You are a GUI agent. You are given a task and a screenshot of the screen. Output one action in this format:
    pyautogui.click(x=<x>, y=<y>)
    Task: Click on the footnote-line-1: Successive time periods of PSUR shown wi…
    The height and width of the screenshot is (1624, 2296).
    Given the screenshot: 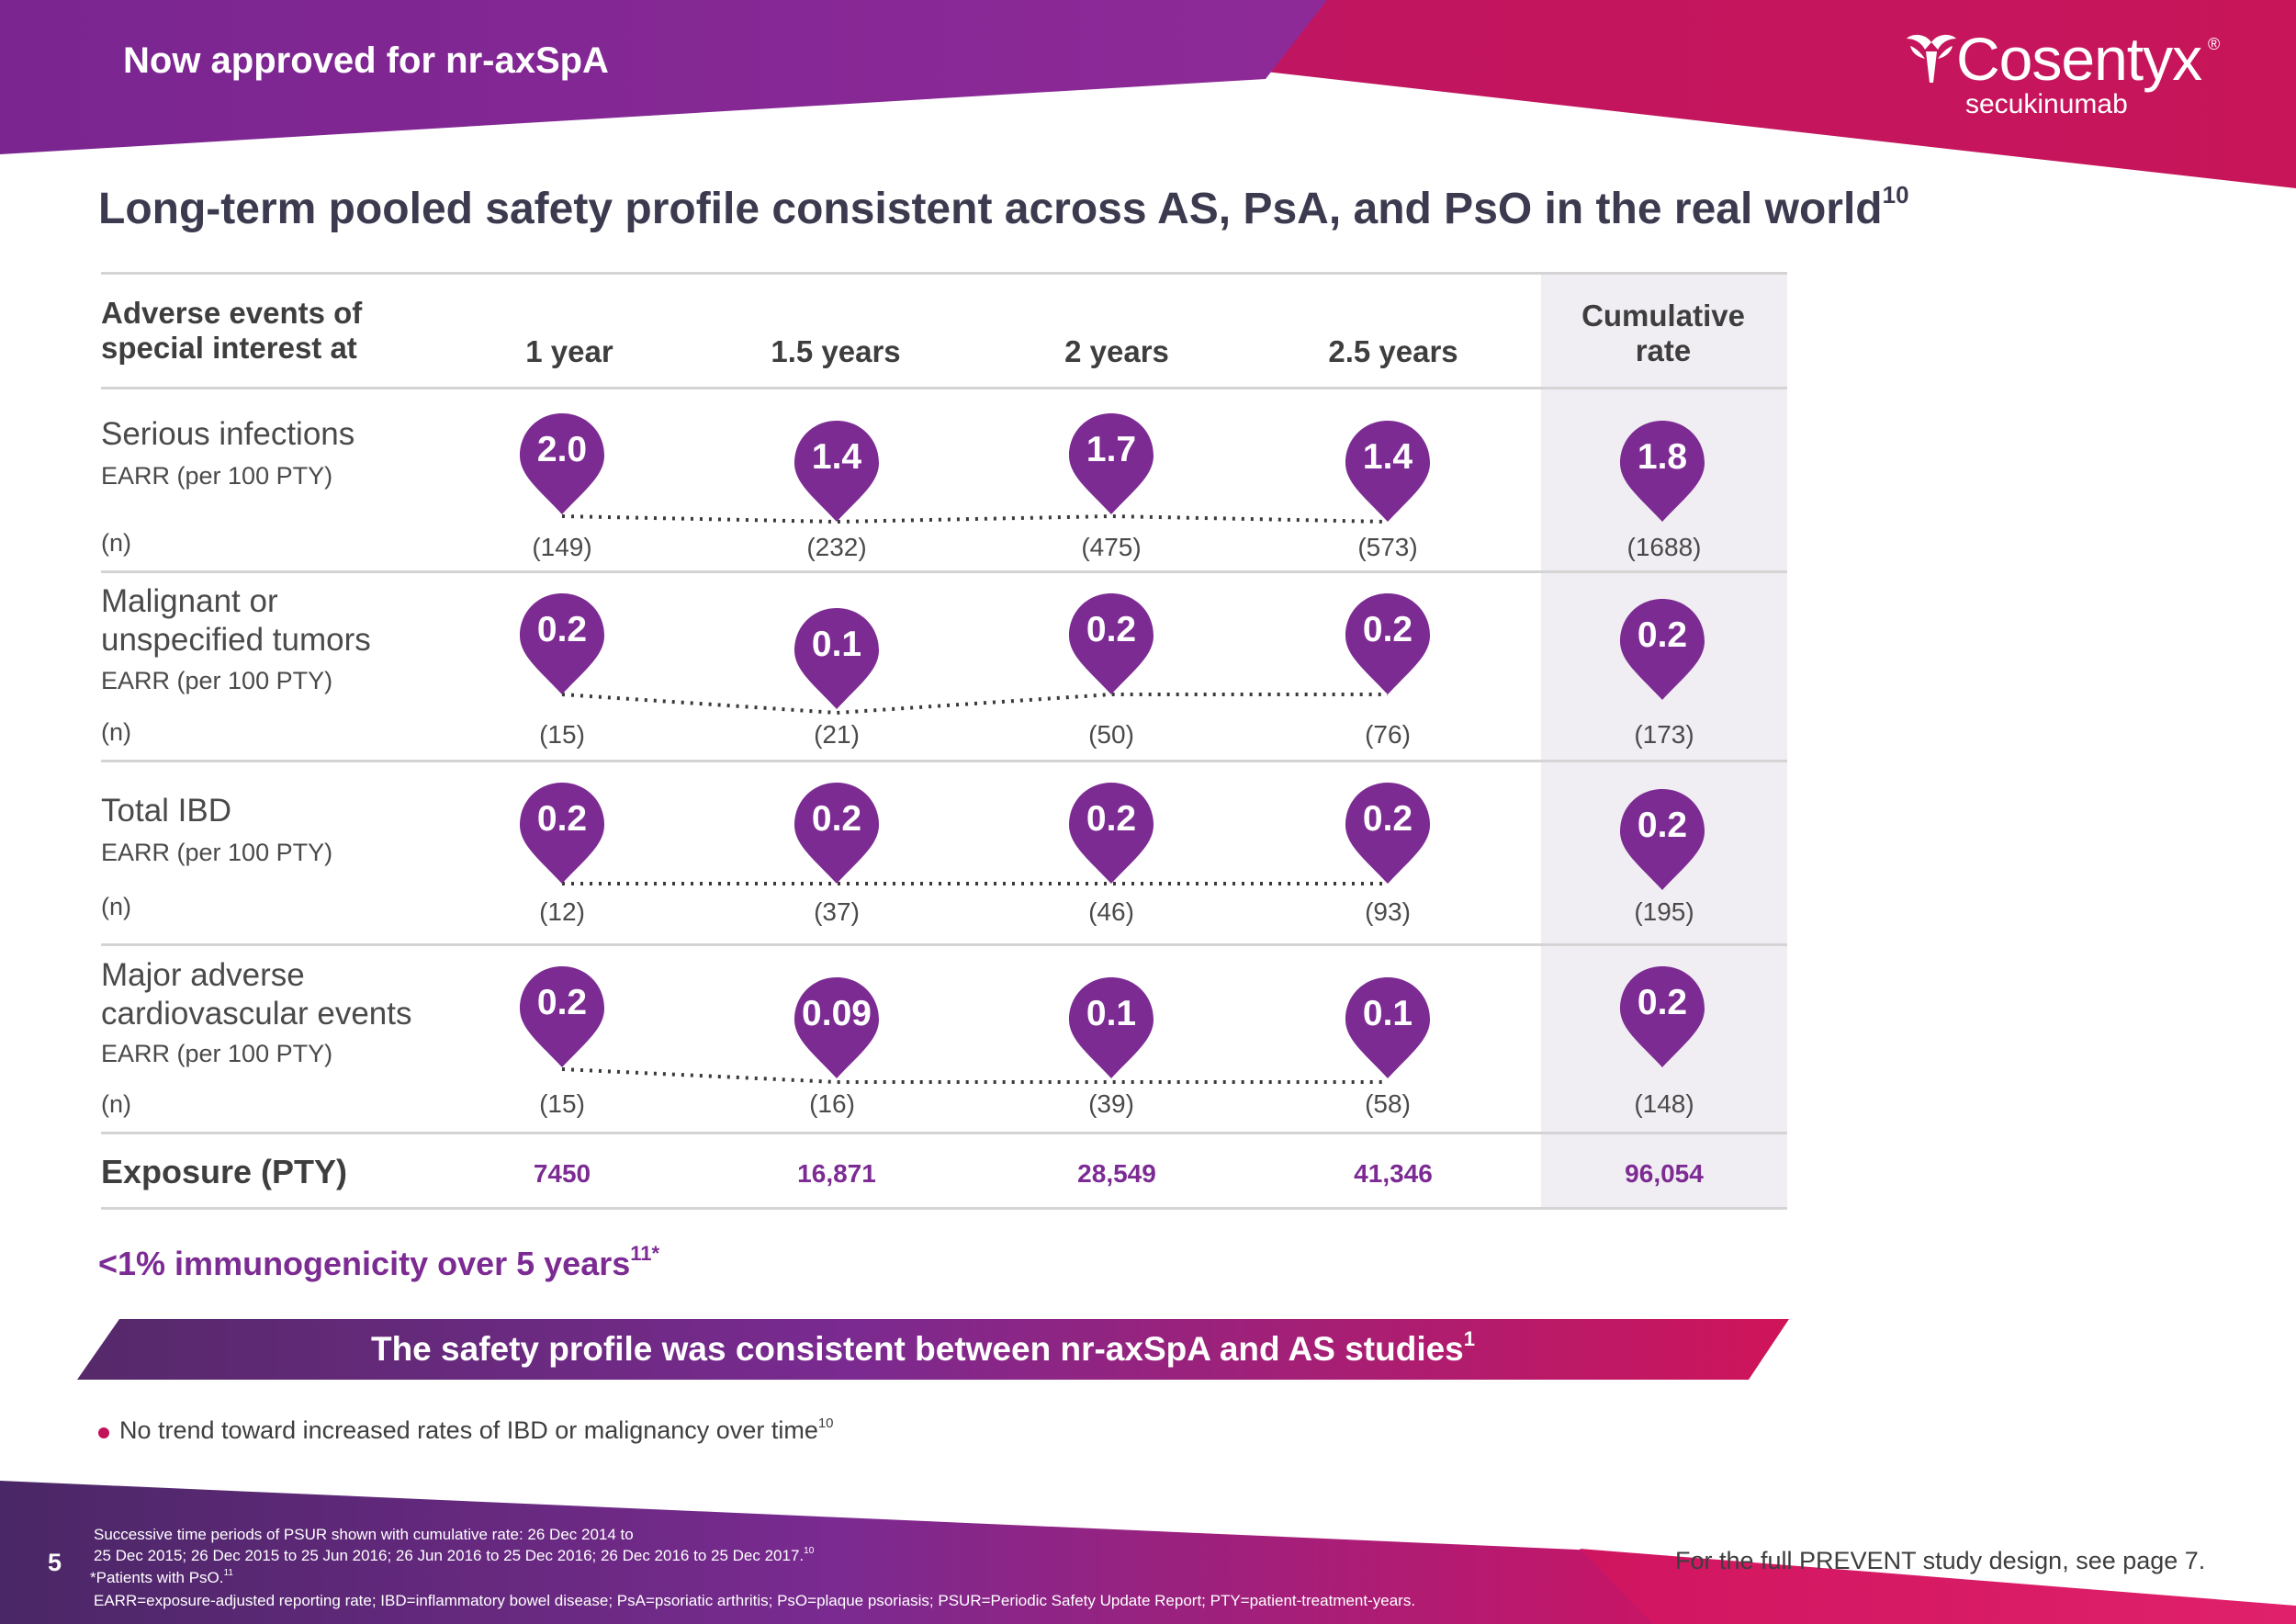 What is the action you would take?
    pyautogui.click(x=364, y=1534)
    